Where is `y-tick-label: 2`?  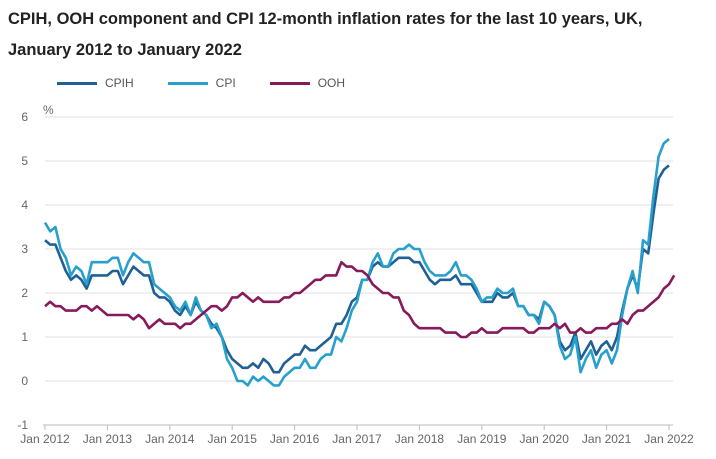 y-tick-label: 2 is located at coordinates (24, 293).